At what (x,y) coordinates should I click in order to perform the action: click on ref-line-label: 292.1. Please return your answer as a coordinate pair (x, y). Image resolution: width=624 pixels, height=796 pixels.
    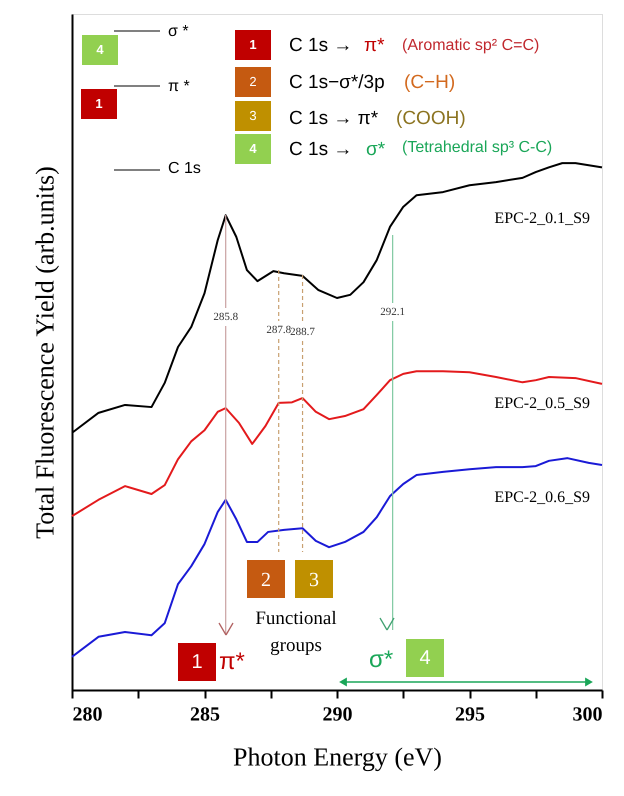
    Looking at the image, I should click on (393, 312).